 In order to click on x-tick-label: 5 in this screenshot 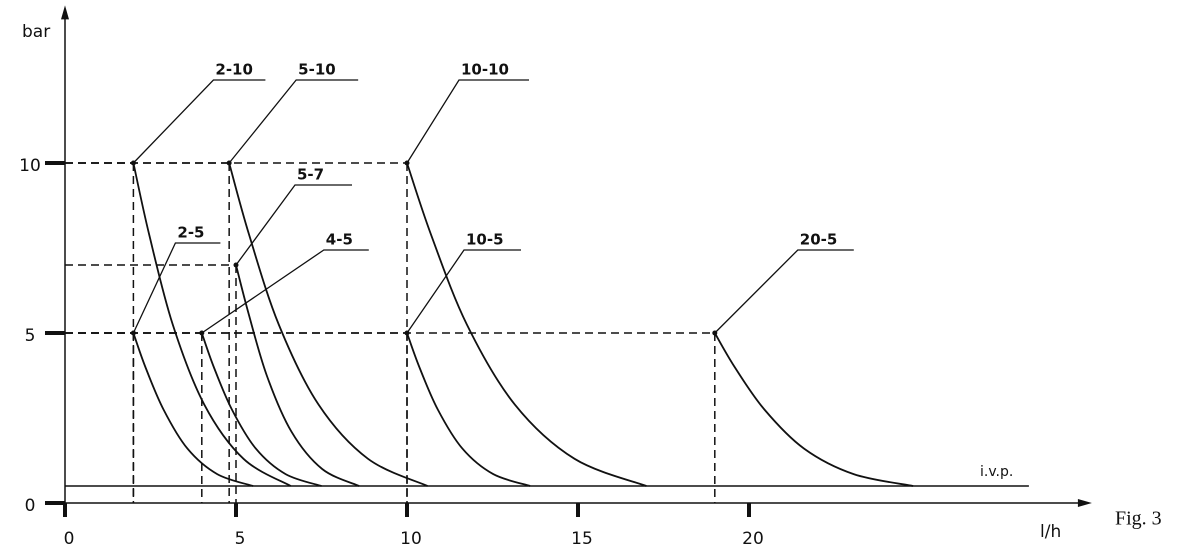, I will do `click(240, 539)`.